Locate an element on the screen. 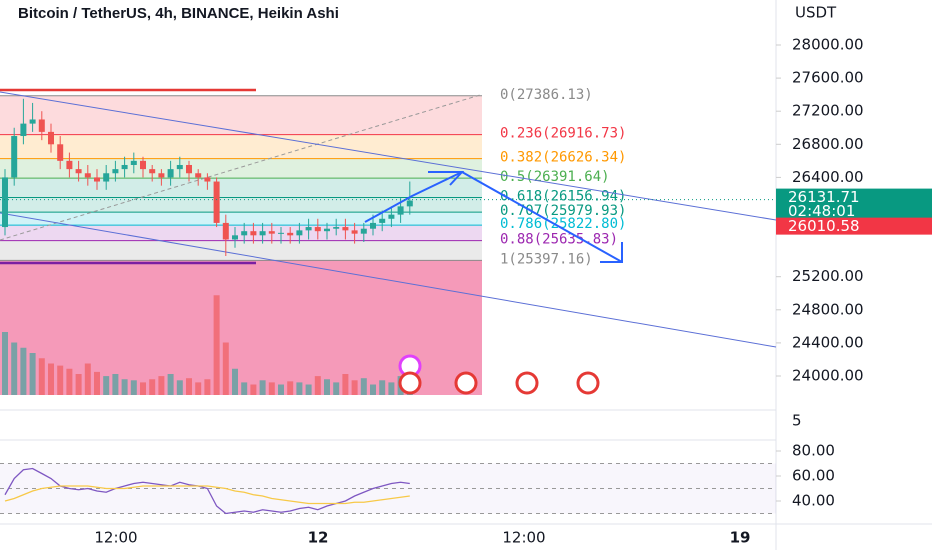  y-tick-label: 26800.00 is located at coordinates (828, 144).